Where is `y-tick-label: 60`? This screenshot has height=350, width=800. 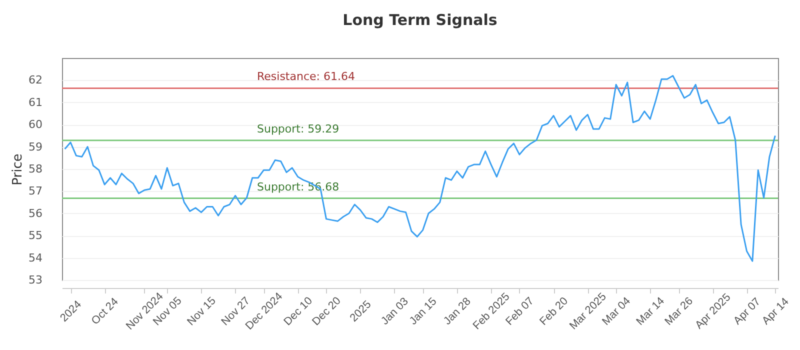 y-tick-label: 60 is located at coordinates (35, 125).